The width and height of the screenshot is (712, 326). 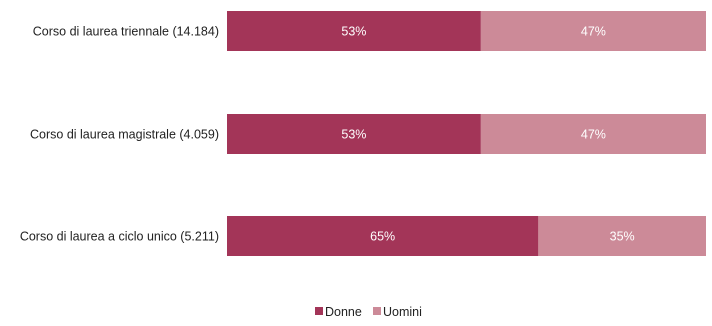 What do you see at coordinates (343, 312) in the screenshot?
I see `legend-label: Donne` at bounding box center [343, 312].